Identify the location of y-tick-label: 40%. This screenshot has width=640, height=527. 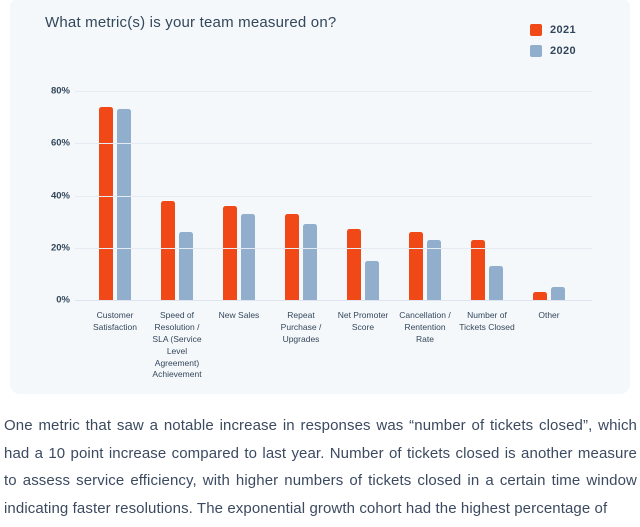
(60, 195).